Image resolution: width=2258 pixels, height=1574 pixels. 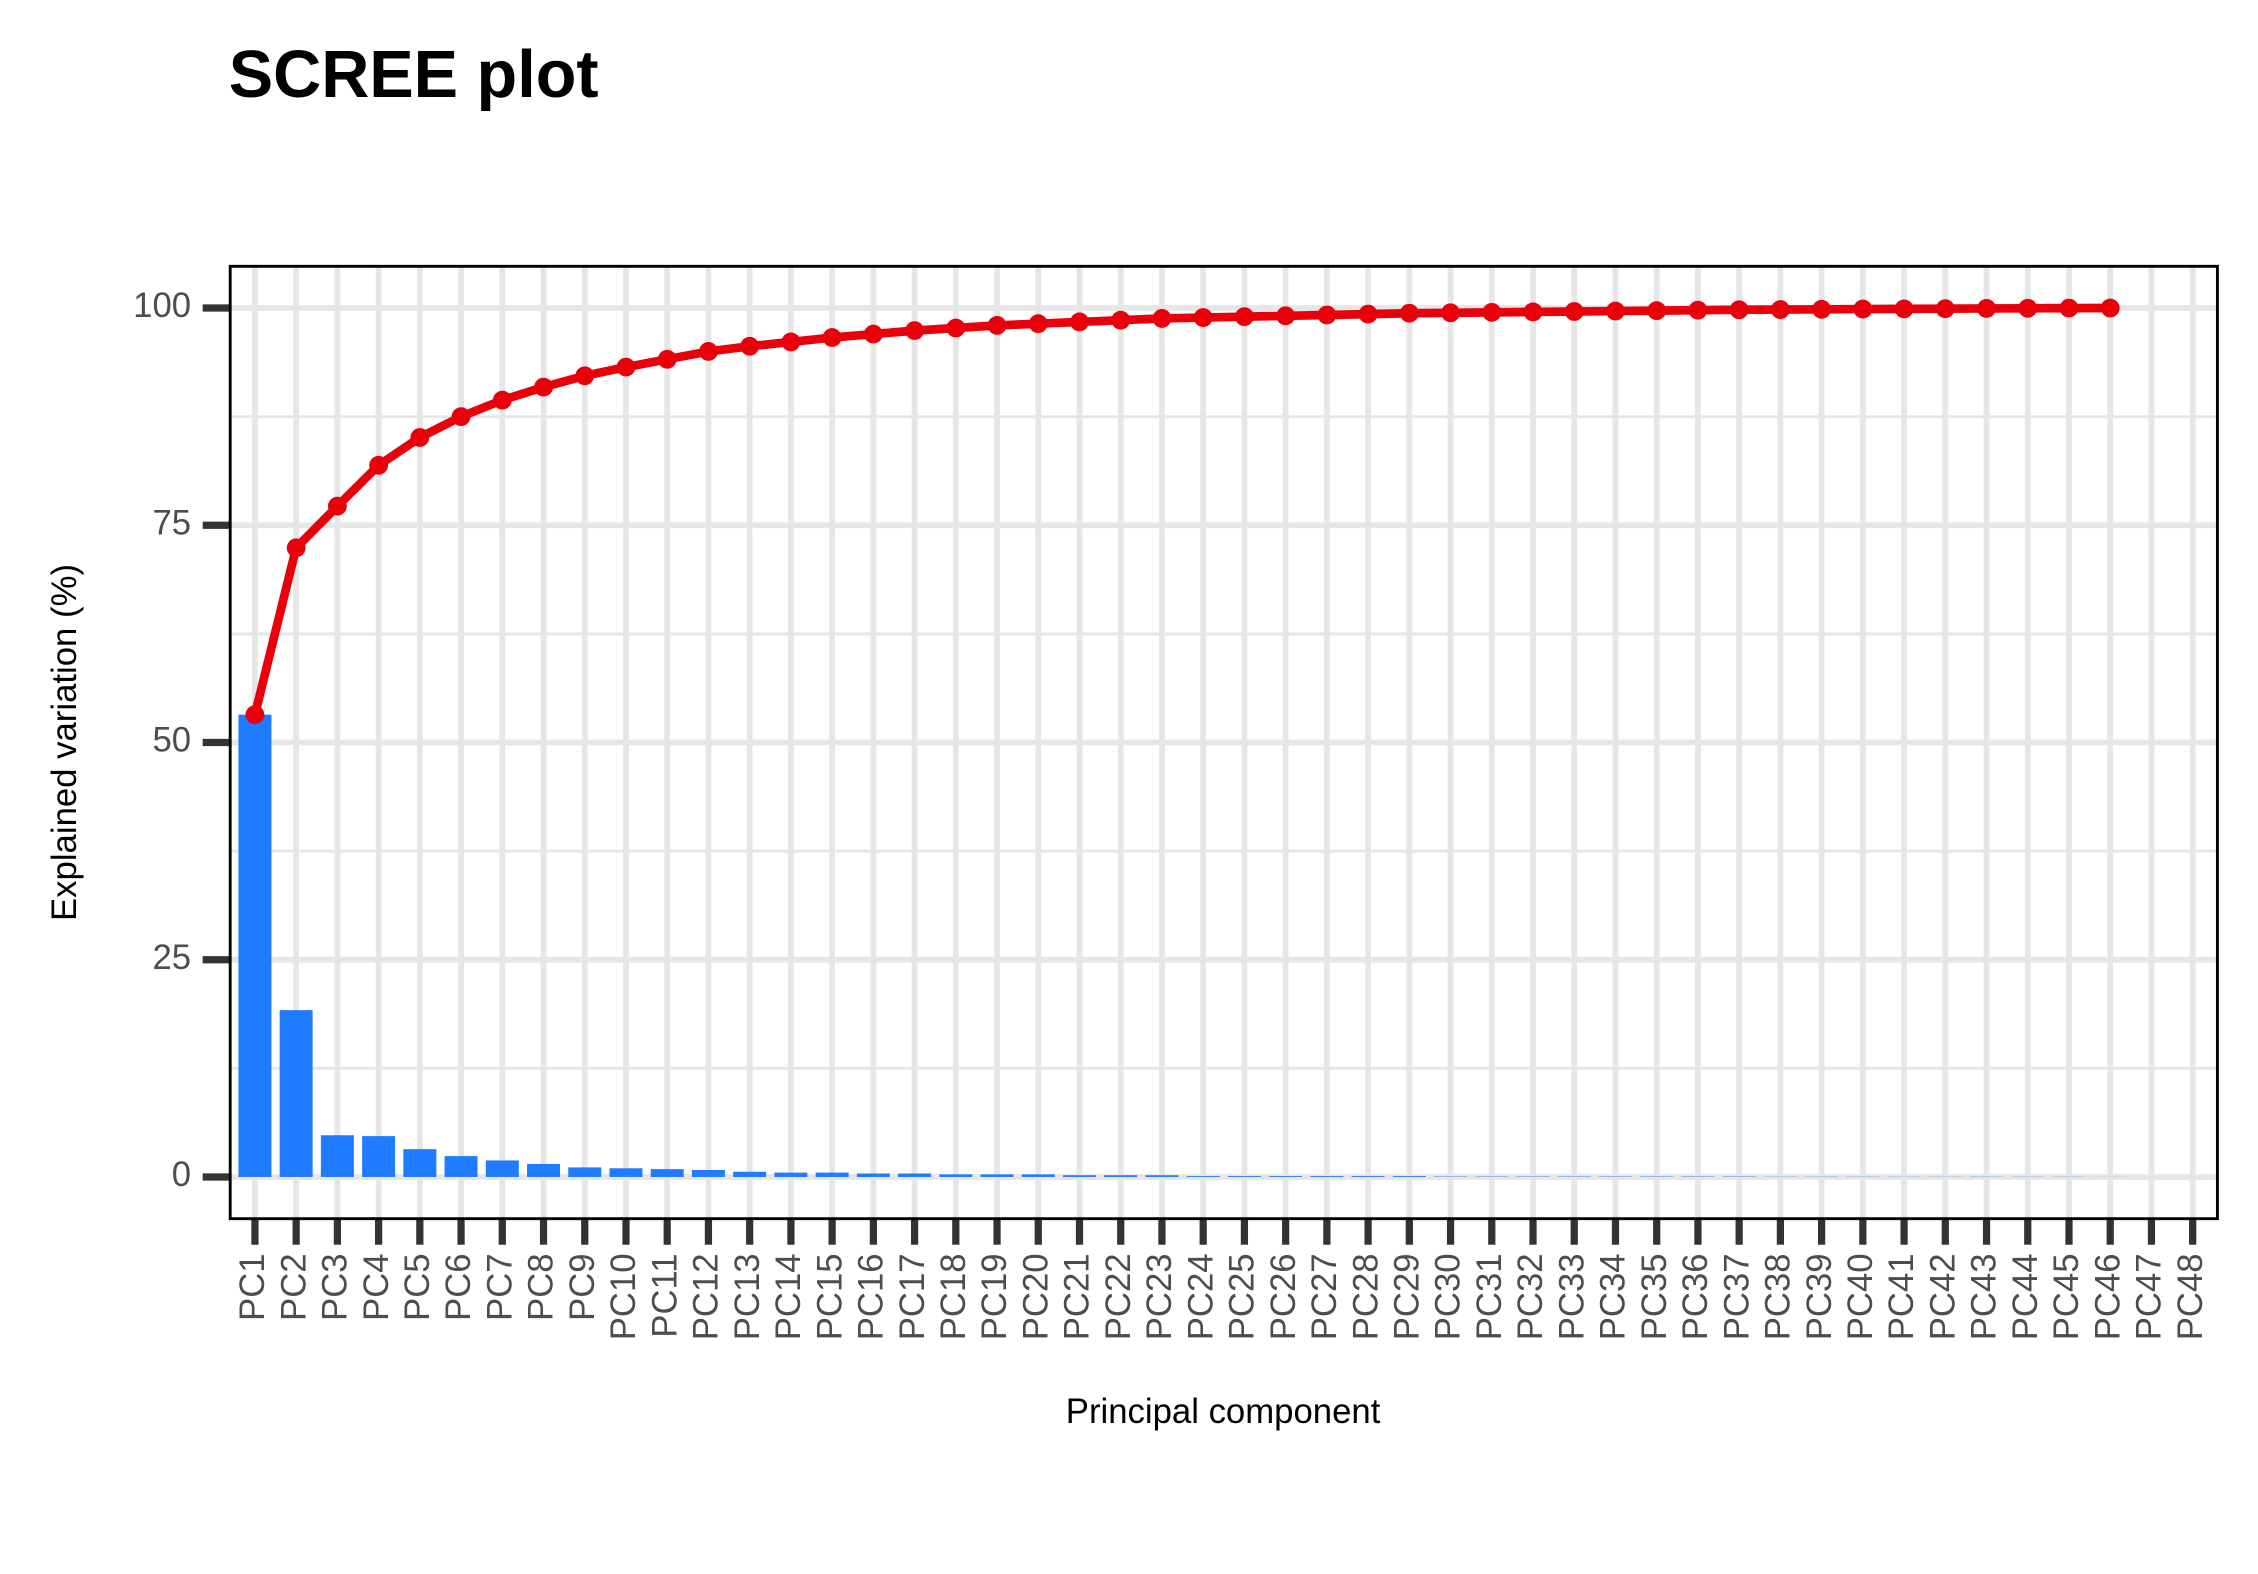 I want to click on x-tick-label: PC32, so click(x=1531, y=1296).